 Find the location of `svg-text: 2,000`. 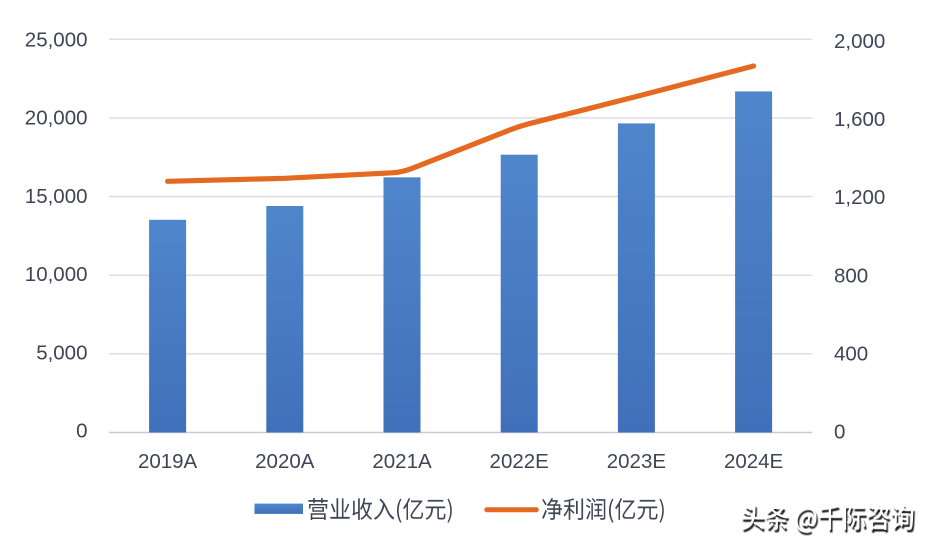

svg-text: 2,000 is located at coordinates (859, 41).